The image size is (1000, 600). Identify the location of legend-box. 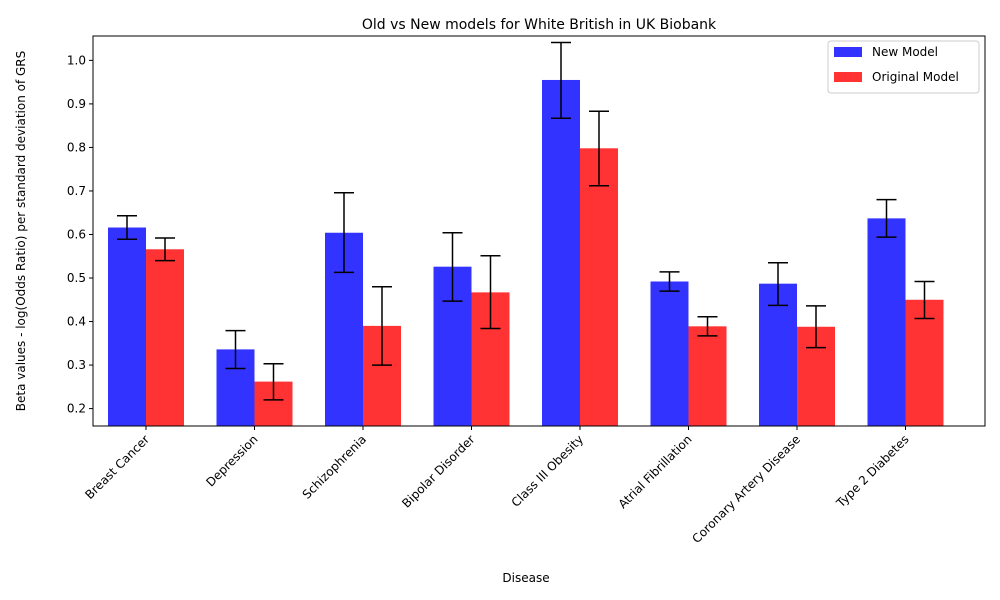
(903, 67).